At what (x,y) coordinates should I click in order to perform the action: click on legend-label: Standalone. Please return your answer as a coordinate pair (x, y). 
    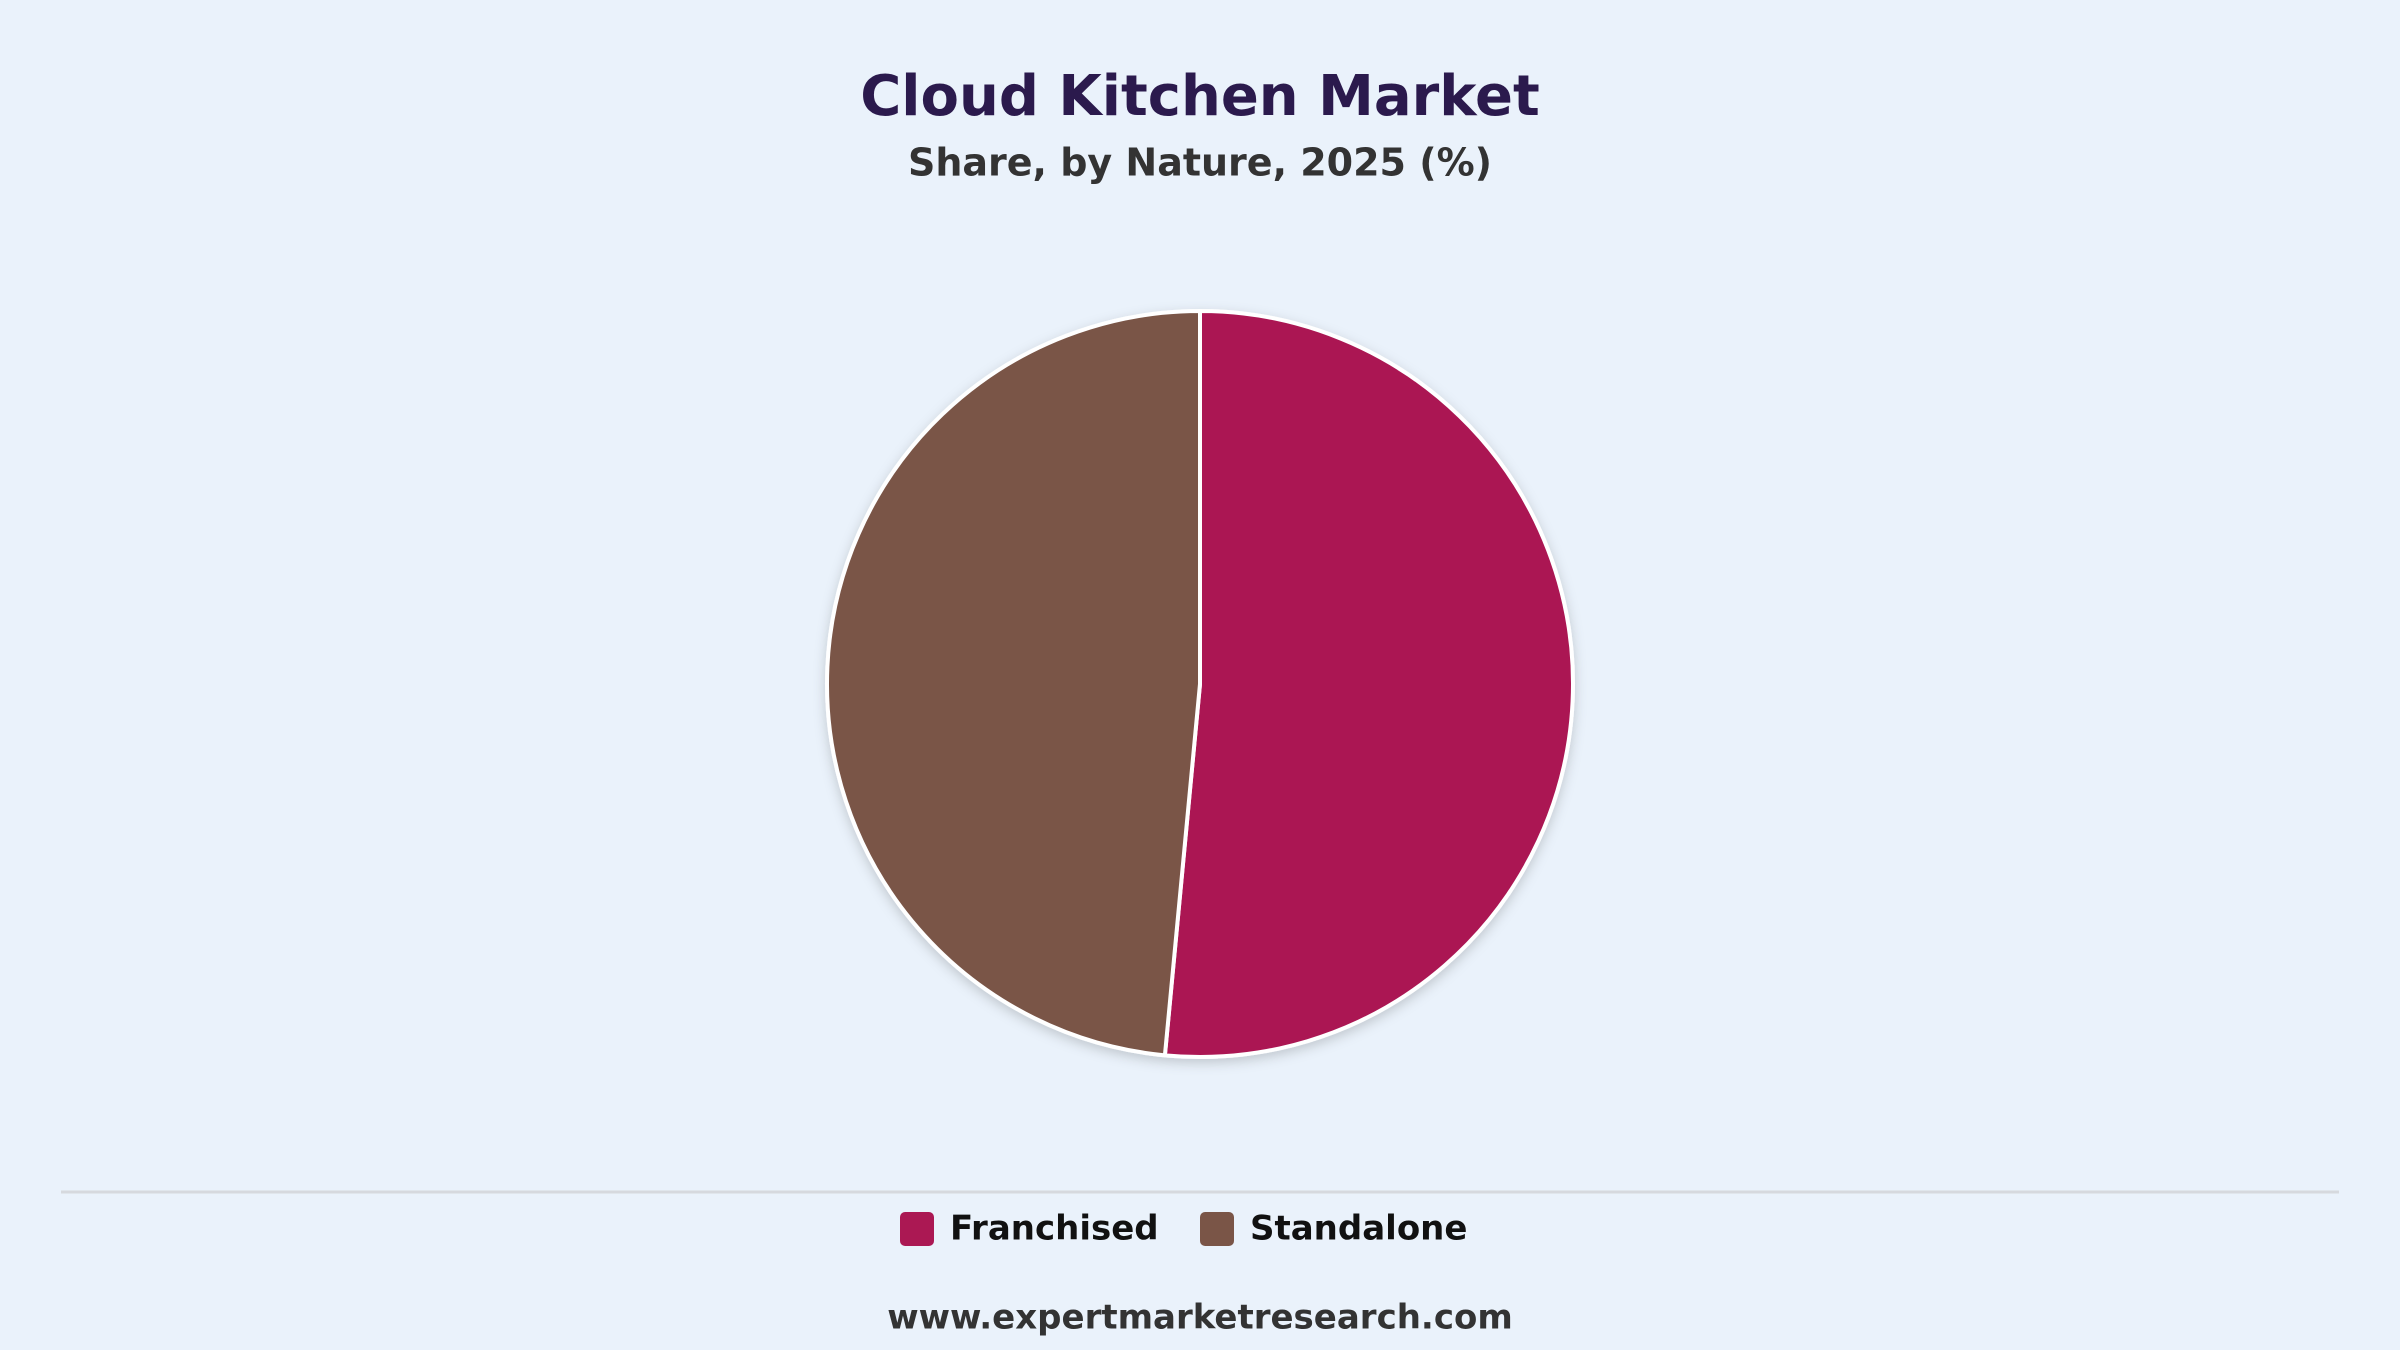
    Looking at the image, I should click on (1358, 1229).